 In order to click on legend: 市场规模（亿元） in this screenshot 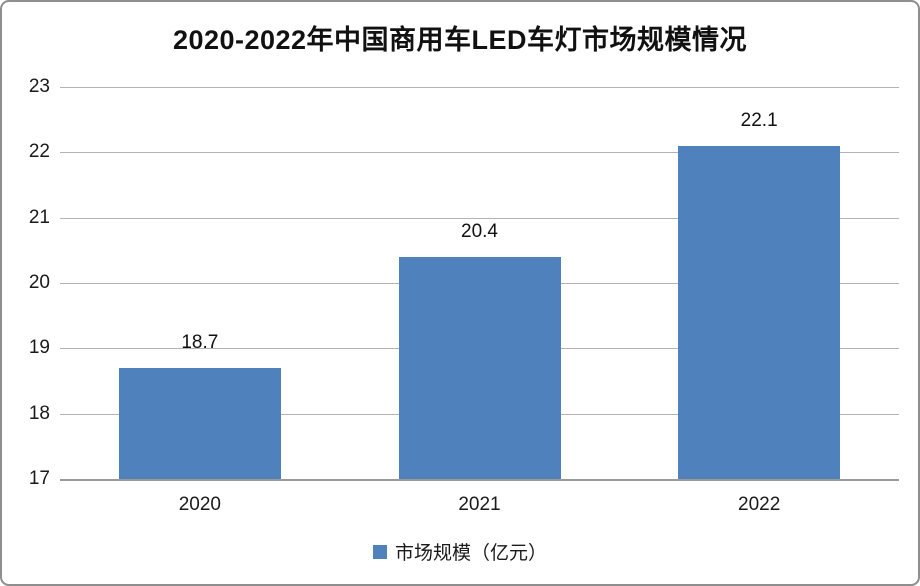, I will do `click(460, 551)`.